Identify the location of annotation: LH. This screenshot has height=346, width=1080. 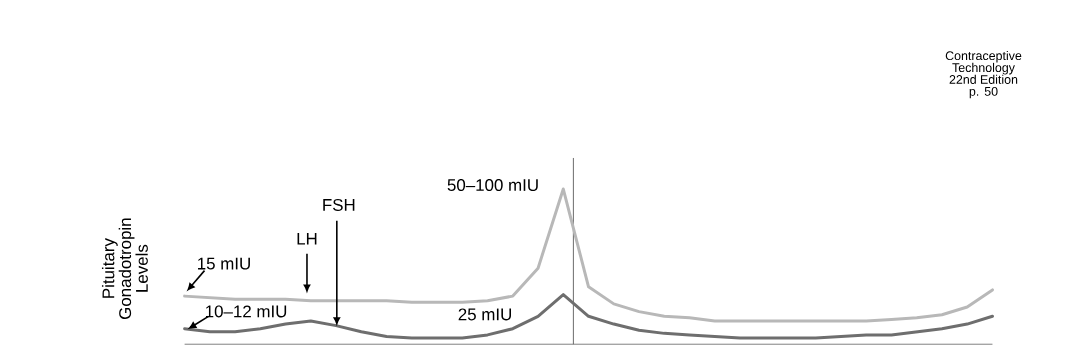
(307, 238).